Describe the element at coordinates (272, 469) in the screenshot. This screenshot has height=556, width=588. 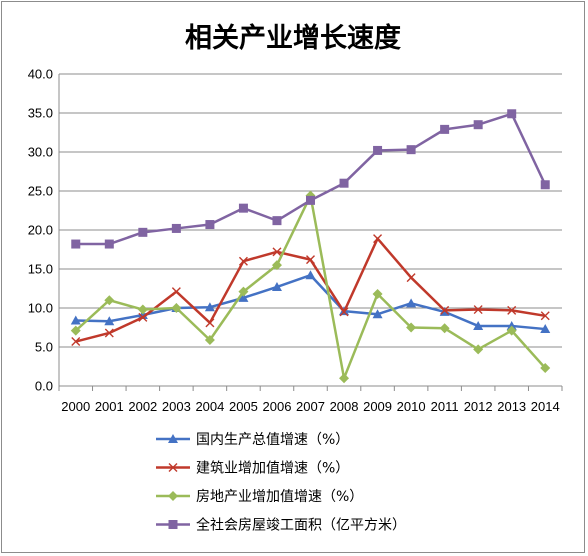
I see `legend-label: 建筑业增加值增速（%）` at that location.